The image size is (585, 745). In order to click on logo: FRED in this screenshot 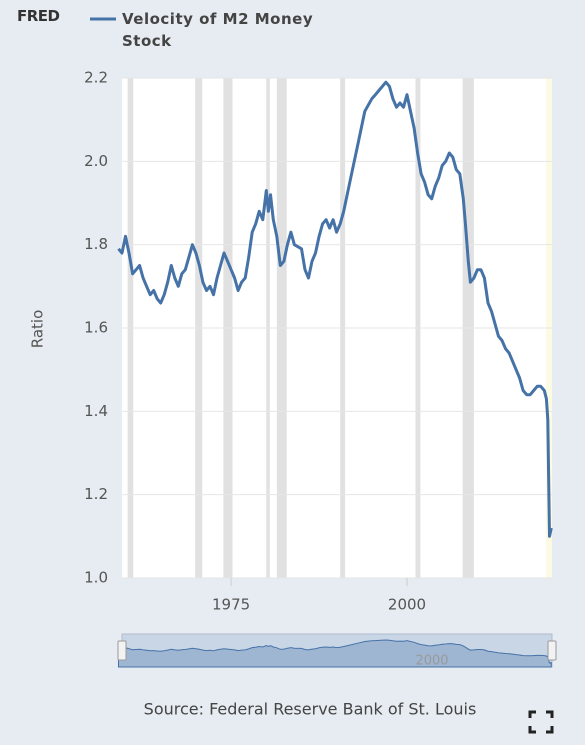, I will do `click(38, 16)`.